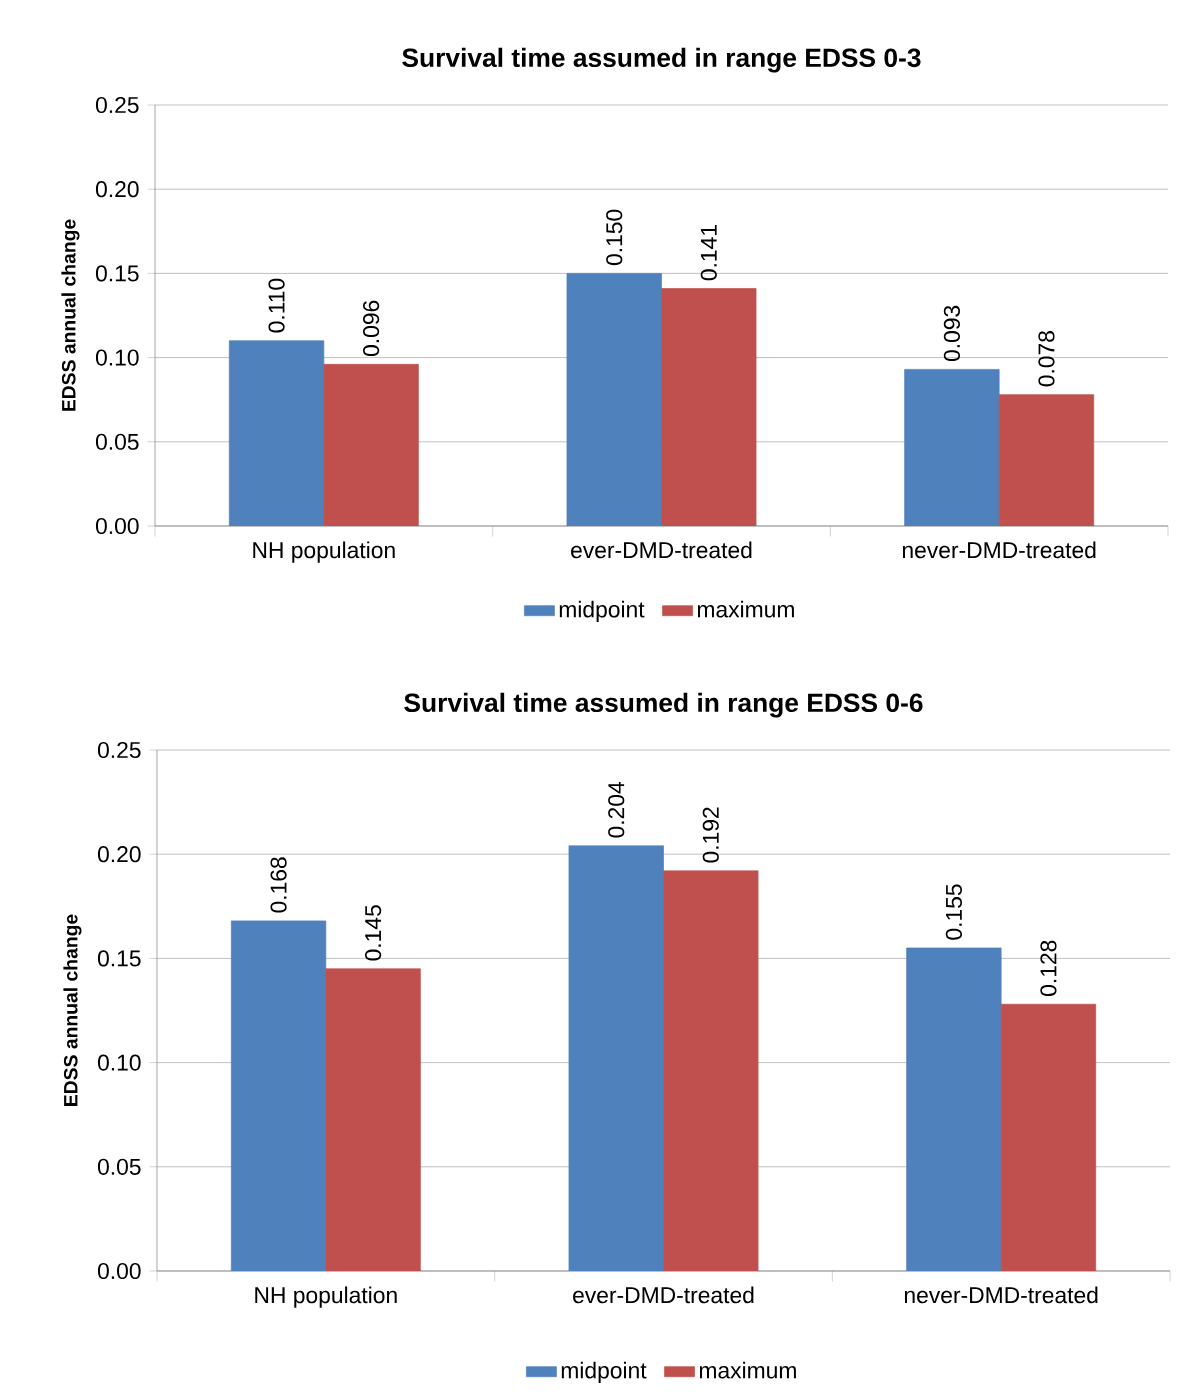  Describe the element at coordinates (661, 60) in the screenshot. I see `chart-title: Survival time assumed in range EDSS 0-3` at that location.